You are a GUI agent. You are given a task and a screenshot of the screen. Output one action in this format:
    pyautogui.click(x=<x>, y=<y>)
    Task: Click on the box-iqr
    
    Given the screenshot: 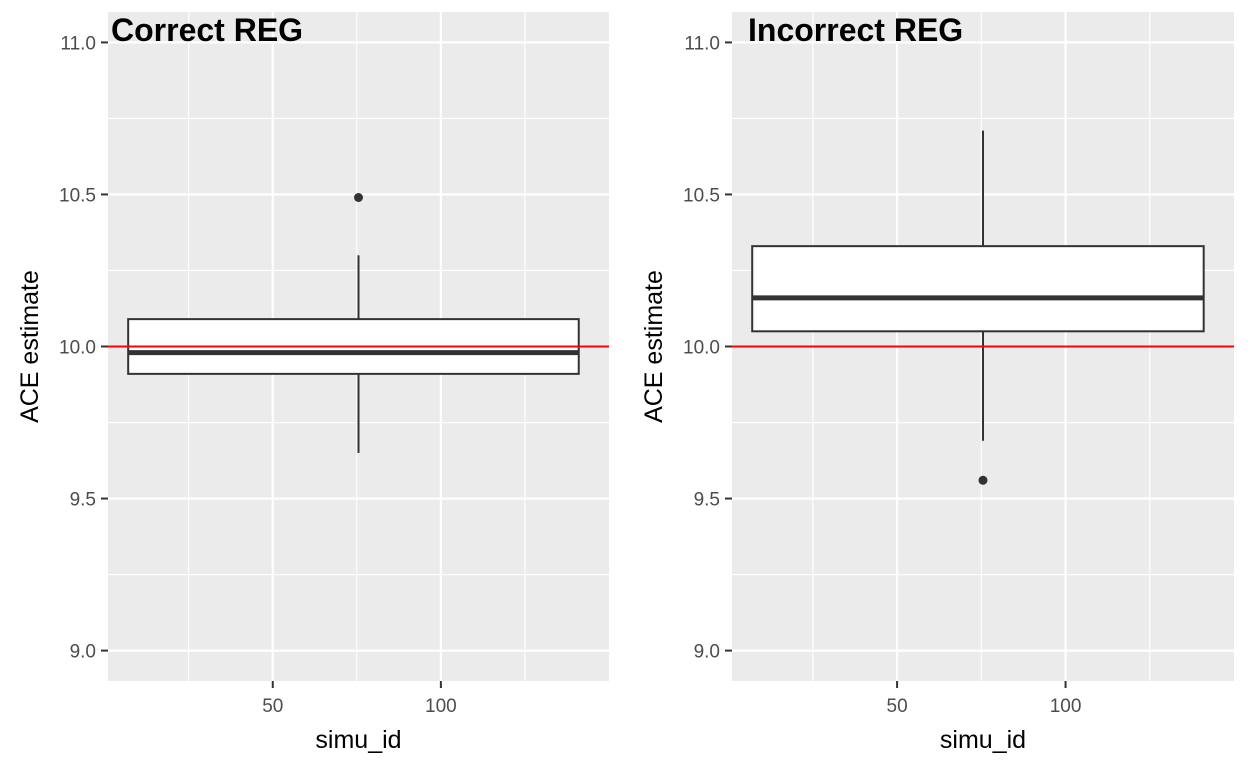 What is the action you would take?
    pyautogui.click(x=978, y=289)
    